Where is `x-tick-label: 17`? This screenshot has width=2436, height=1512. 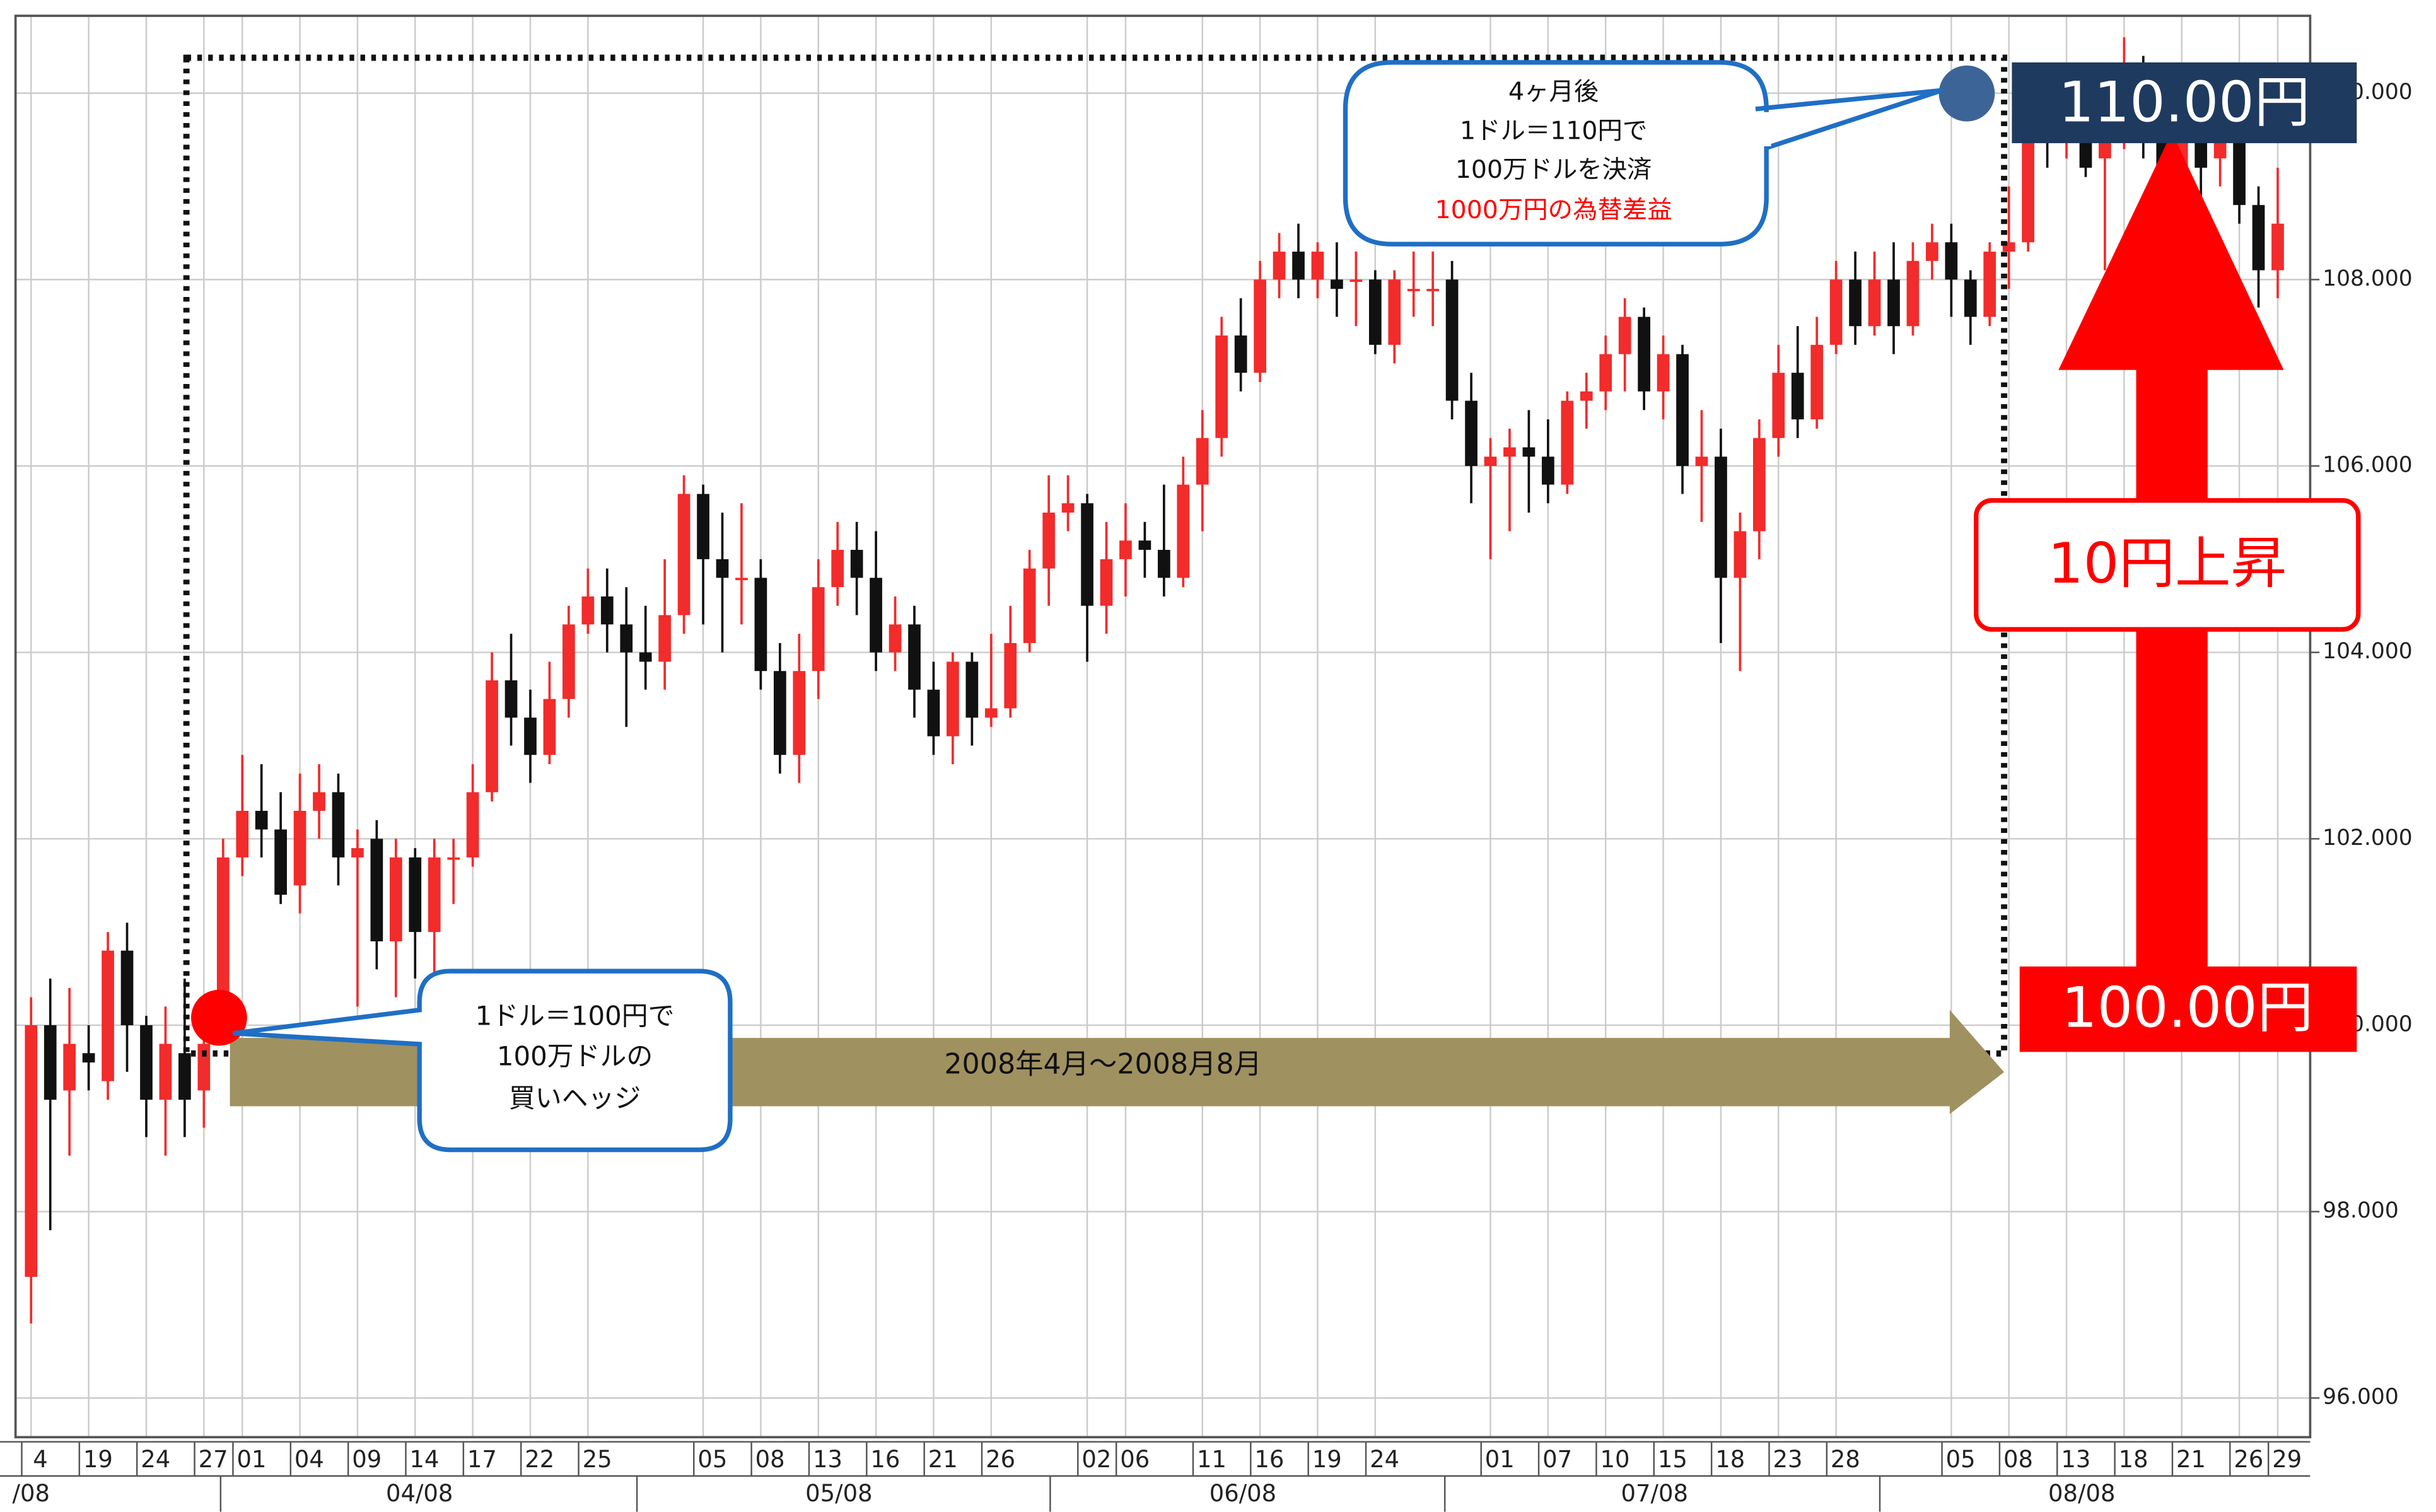 x-tick-label: 17 is located at coordinates (482, 1460).